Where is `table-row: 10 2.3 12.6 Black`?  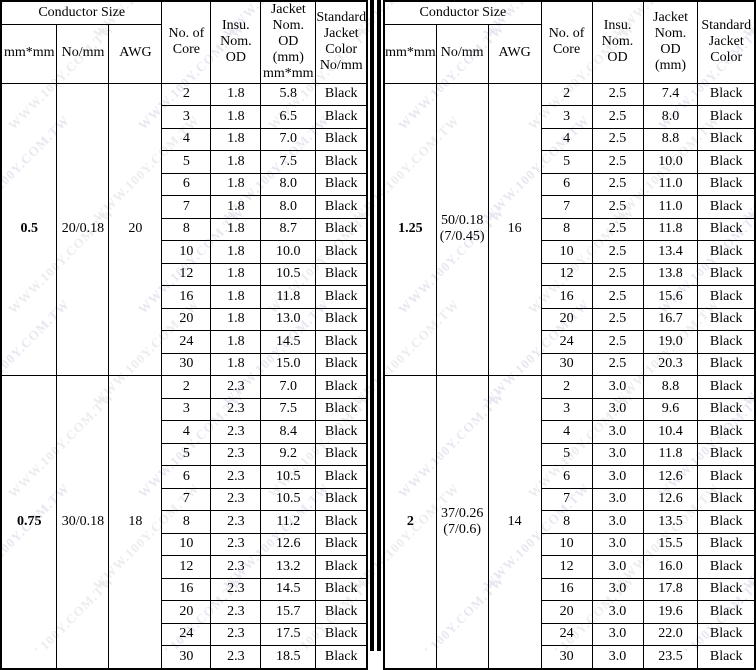 table-row: 10 2.3 12.6 Black is located at coordinates (184, 544).